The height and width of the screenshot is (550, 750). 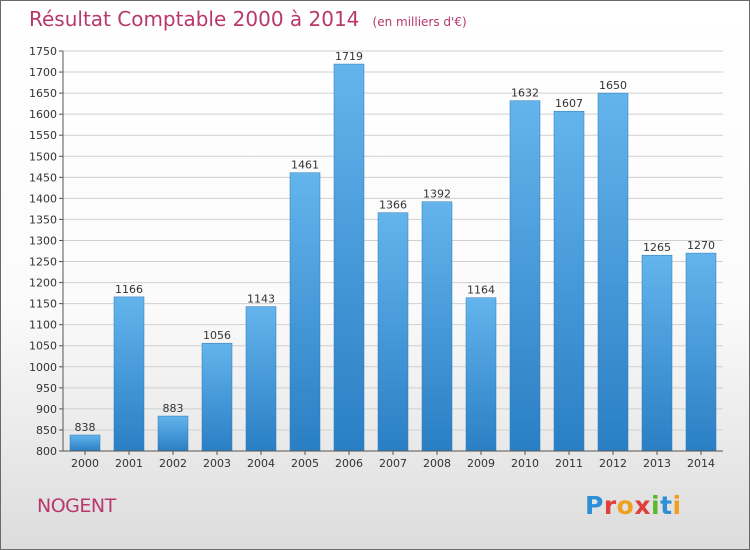 I want to click on y-tick-label-1050: 1050, so click(x=43, y=346).